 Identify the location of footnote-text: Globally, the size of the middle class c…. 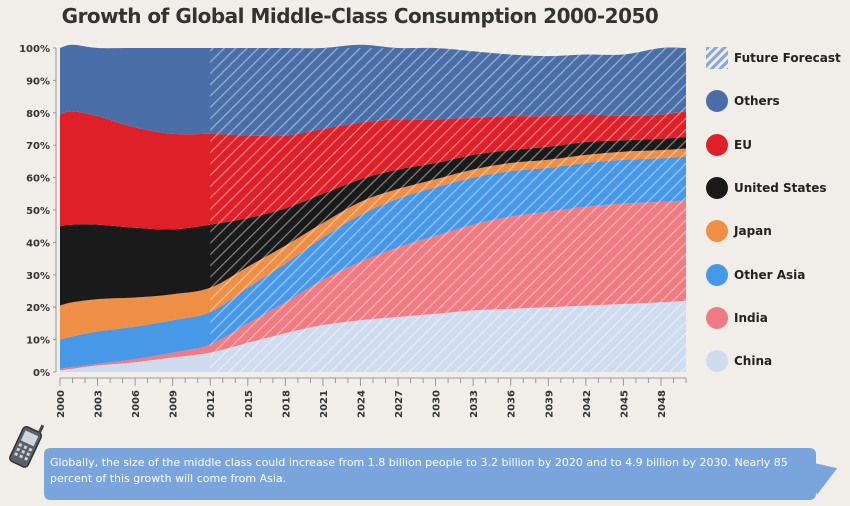
(419, 470).